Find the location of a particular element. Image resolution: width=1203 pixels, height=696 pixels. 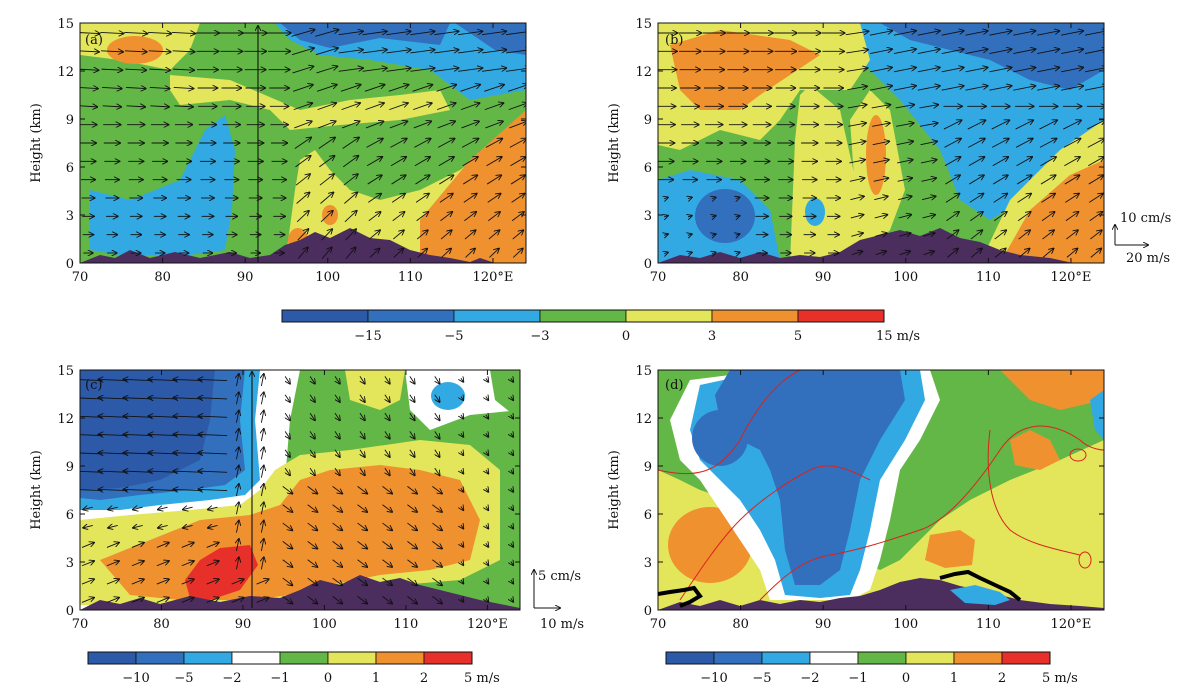

panel-b: (b) is located at coordinates (881, 143).